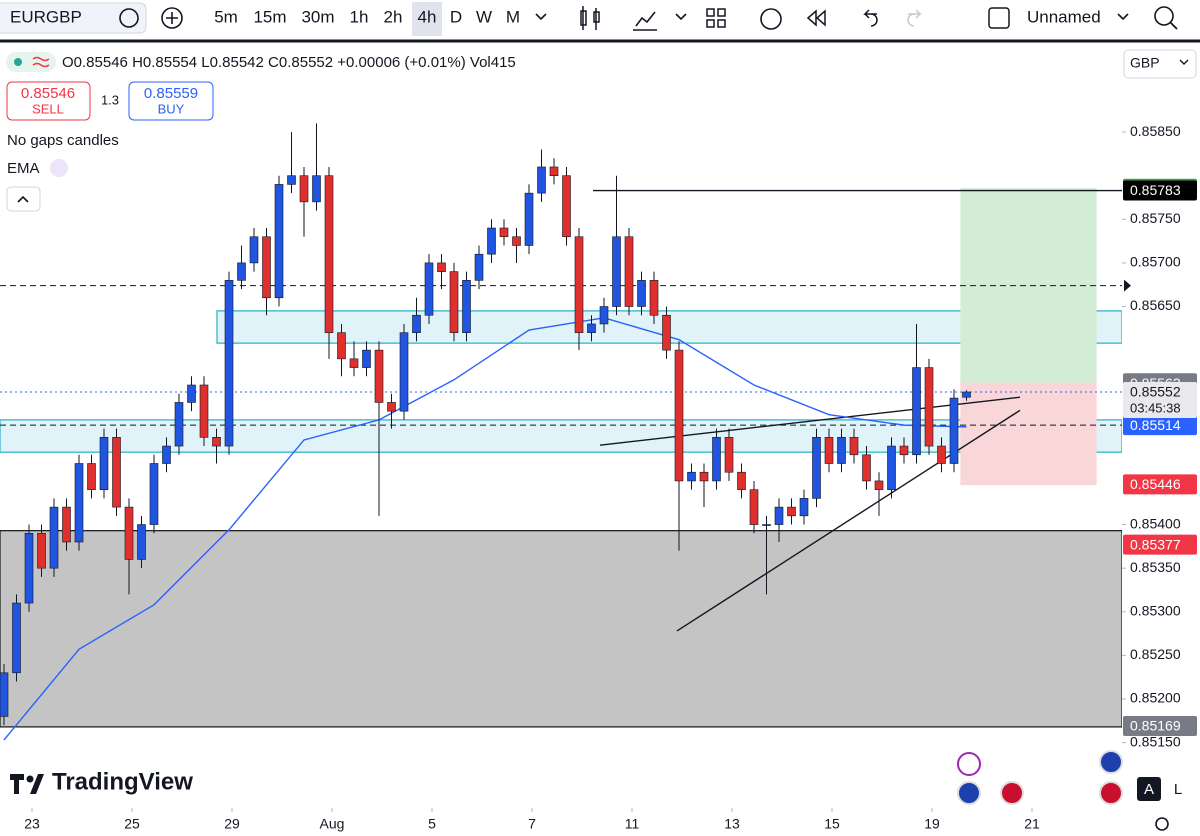 The width and height of the screenshot is (1200, 836). Describe the element at coordinates (1162, 824) in the screenshot. I see `settings-icon` at that location.